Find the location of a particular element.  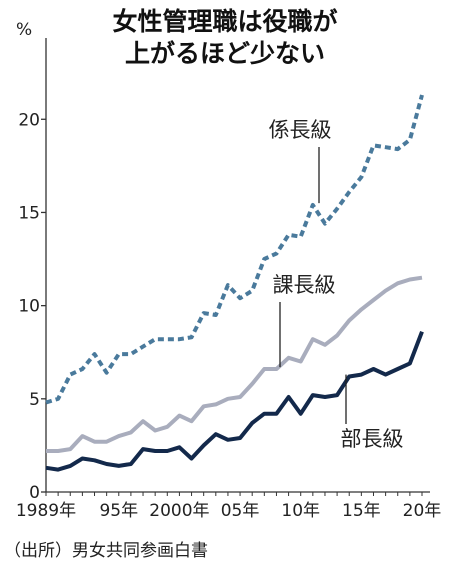

y-axis-unit: % is located at coordinates (24, 30).